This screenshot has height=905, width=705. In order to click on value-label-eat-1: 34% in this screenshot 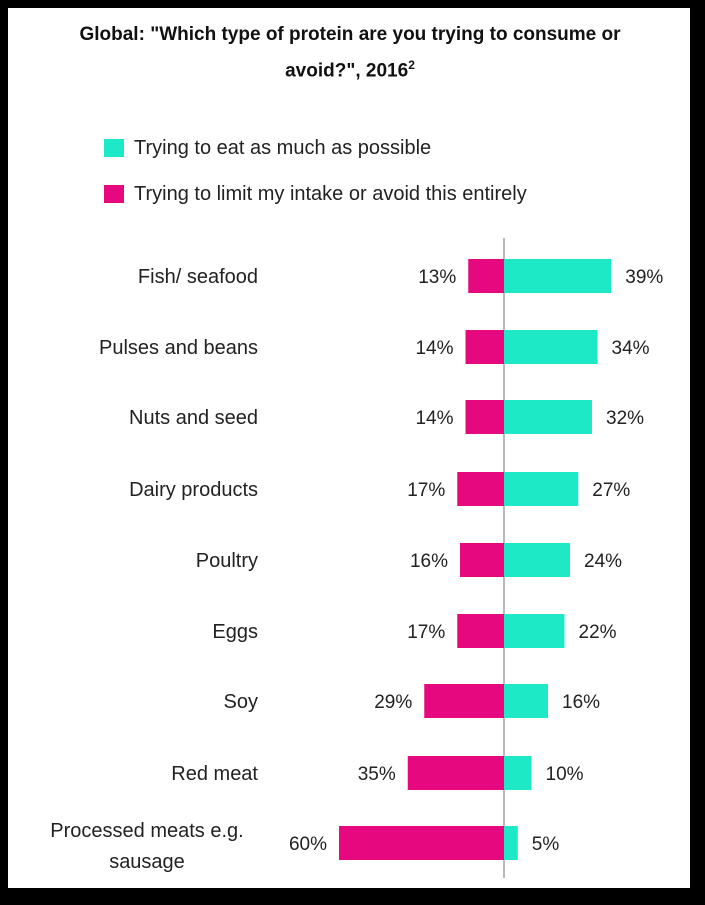, I will do `click(631, 348)`.